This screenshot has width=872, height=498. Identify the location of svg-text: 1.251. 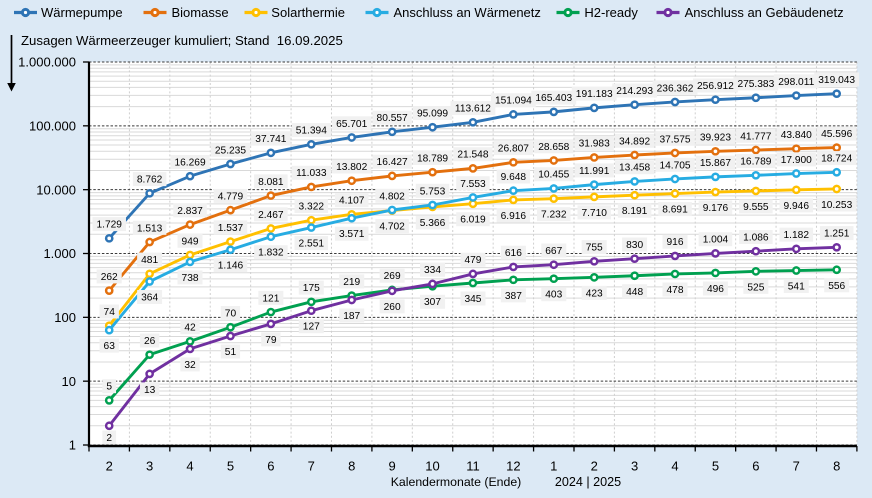
(837, 234).